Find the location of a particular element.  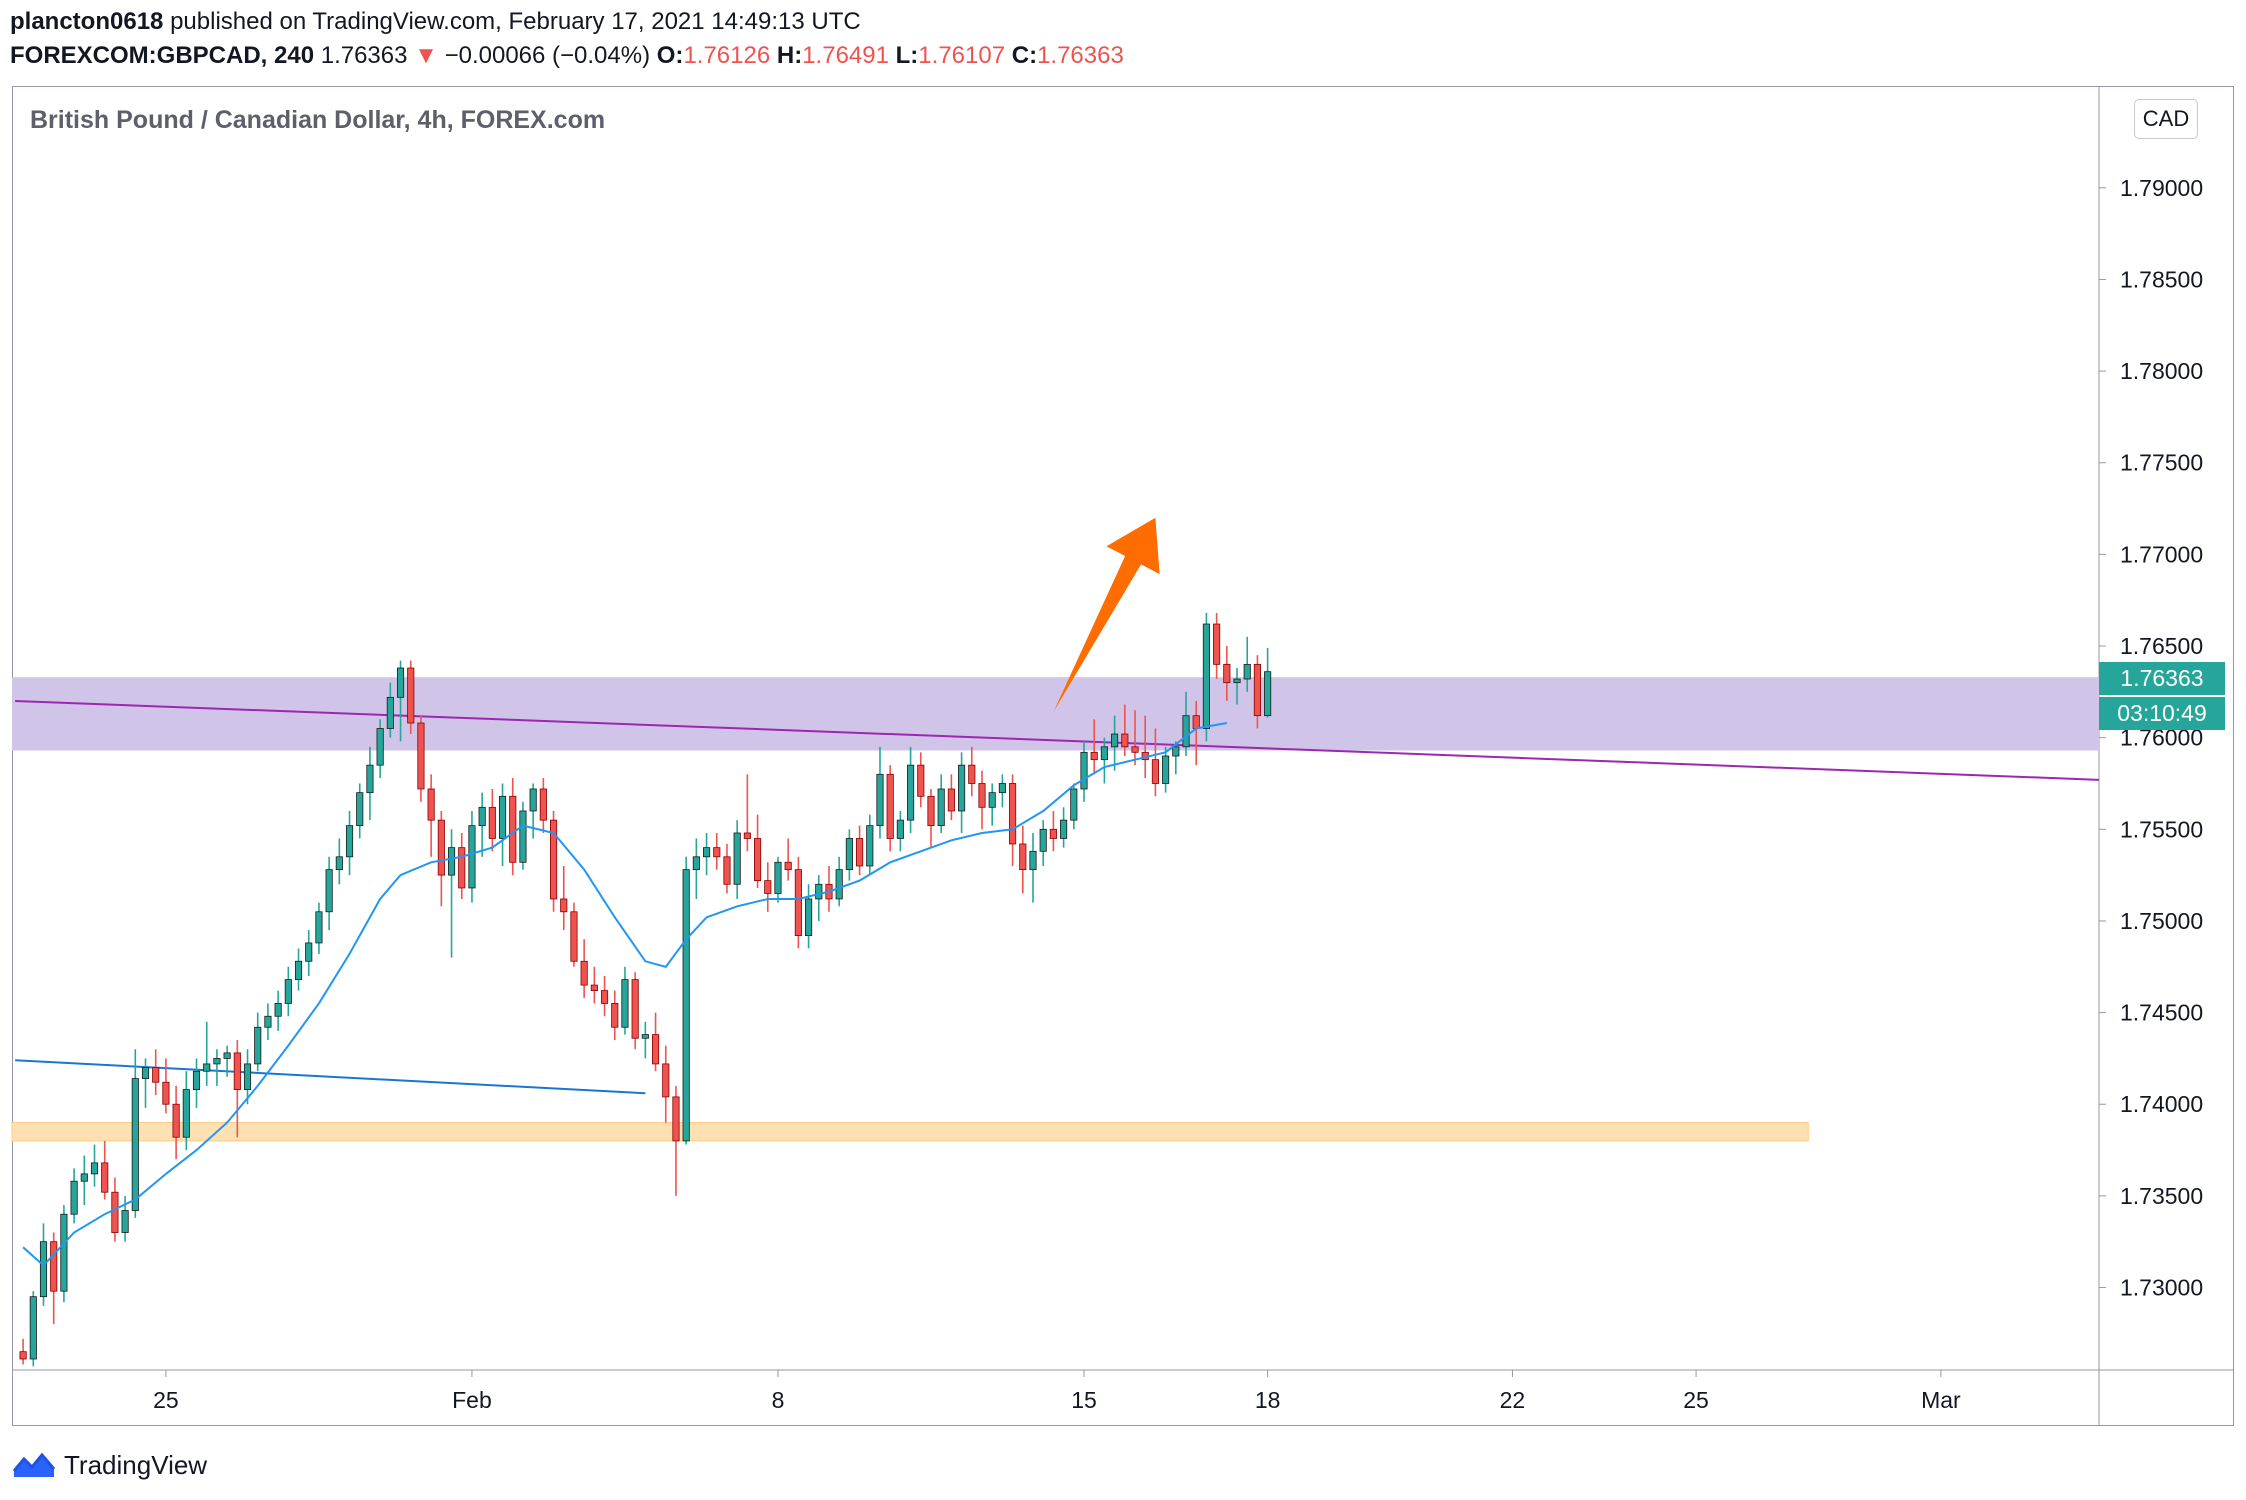

tradingview-brand: TradingView is located at coordinates (109, 1465).